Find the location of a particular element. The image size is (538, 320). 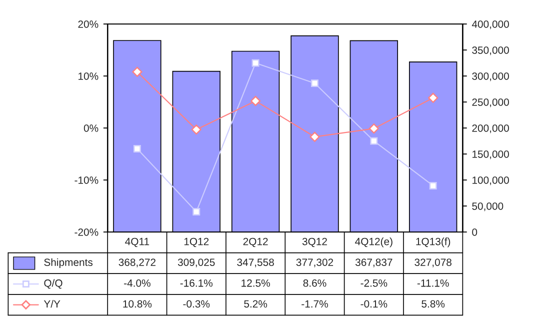

data-label: 327,078 is located at coordinates (433, 263).